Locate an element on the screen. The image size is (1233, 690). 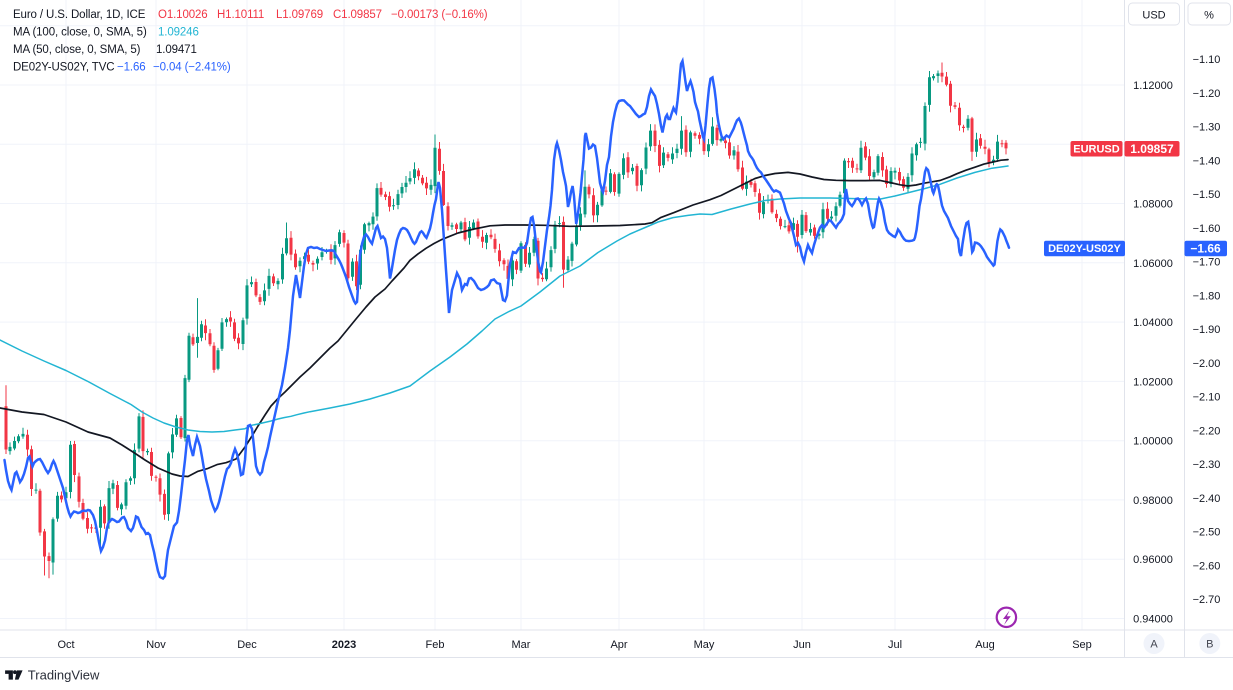
svg-text: Sep is located at coordinates (1082, 645).